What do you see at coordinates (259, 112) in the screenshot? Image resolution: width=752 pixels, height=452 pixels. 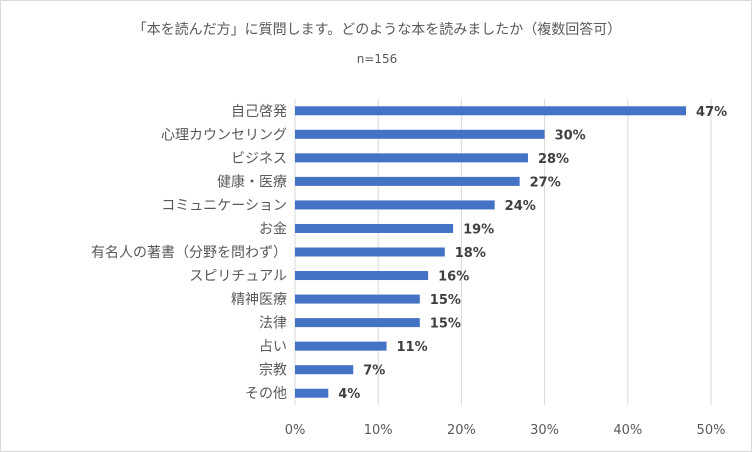 I see `category-label: 自己啓発` at bounding box center [259, 112].